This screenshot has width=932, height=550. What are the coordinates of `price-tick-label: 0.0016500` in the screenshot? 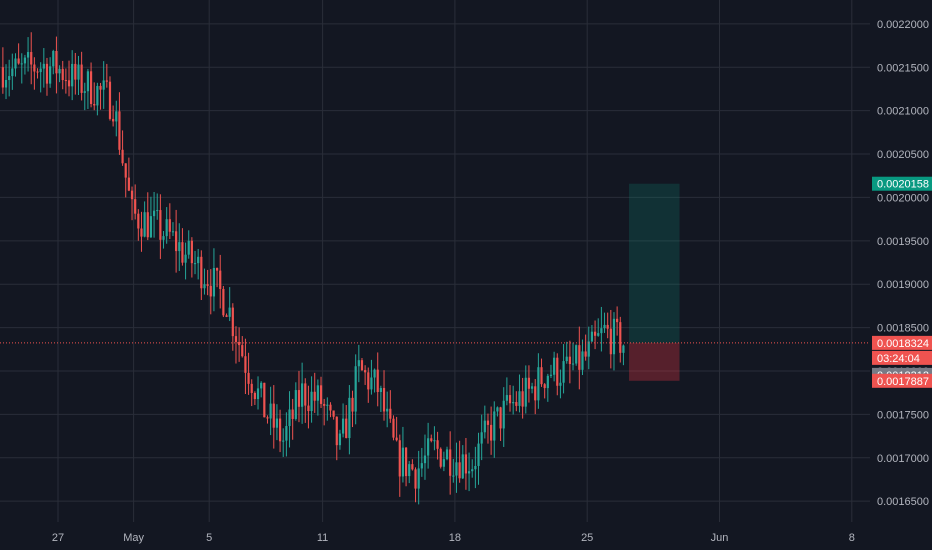 It's located at (903, 502).